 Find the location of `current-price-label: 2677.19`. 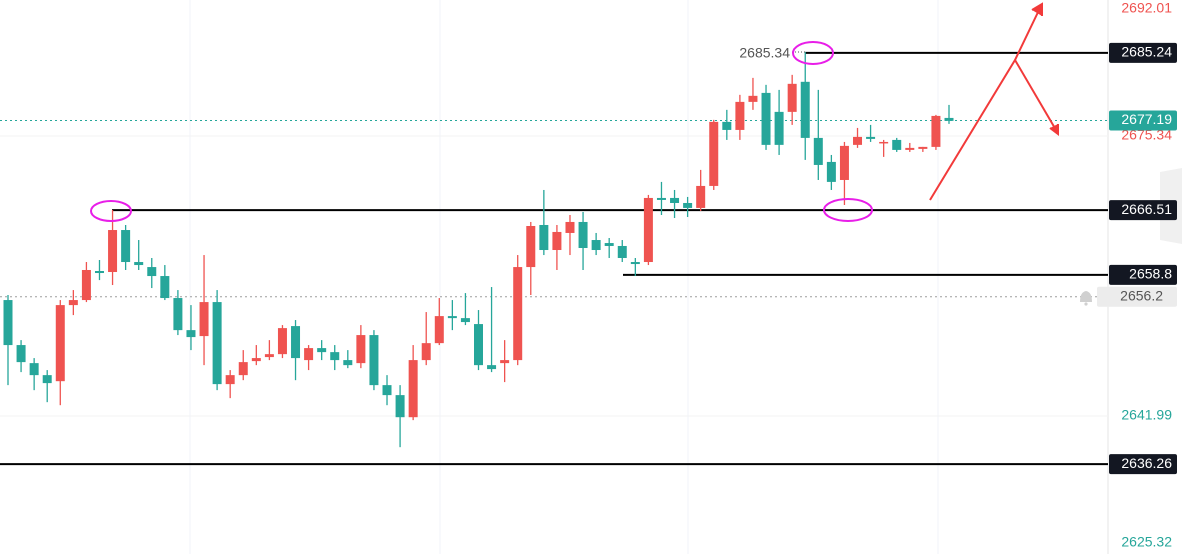

current-price-label: 2677.19 is located at coordinates (1146, 119).